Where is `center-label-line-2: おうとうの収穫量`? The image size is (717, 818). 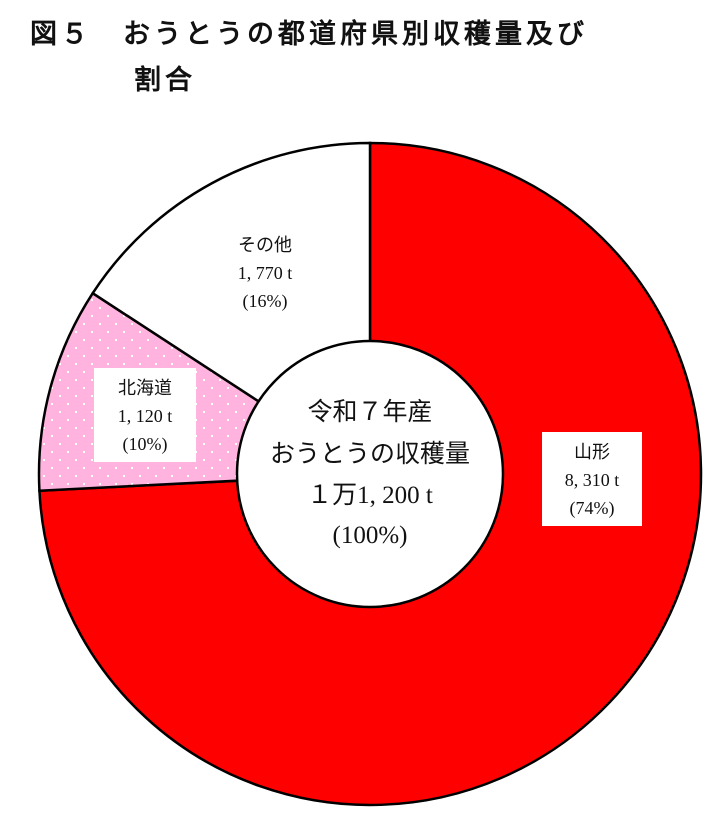
center-label-line-2: おうとうの収穫量 is located at coordinates (370, 454).